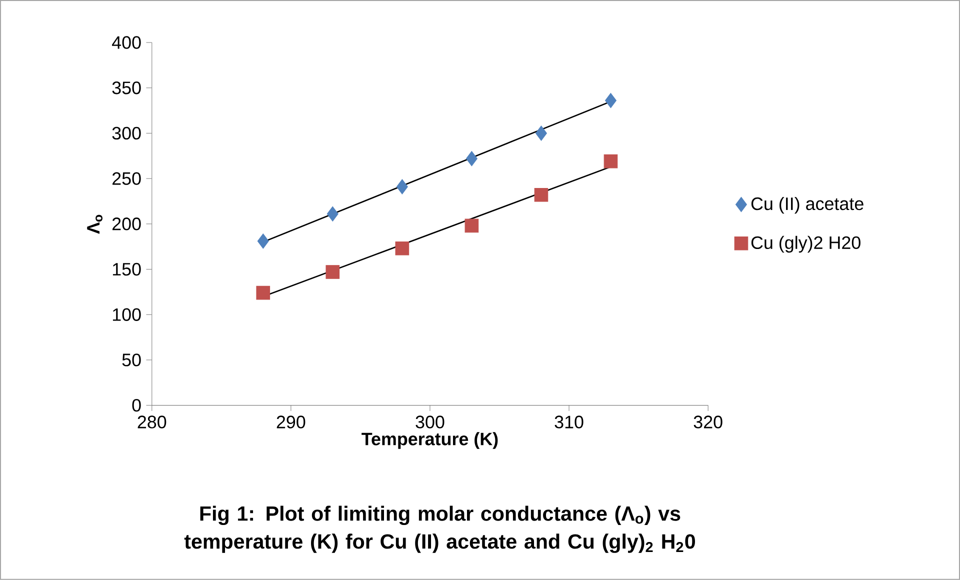 The height and width of the screenshot is (580, 960). Describe the element at coordinates (805, 244) in the screenshot. I see `legend-label: Cu (gly)2 H20` at that location.